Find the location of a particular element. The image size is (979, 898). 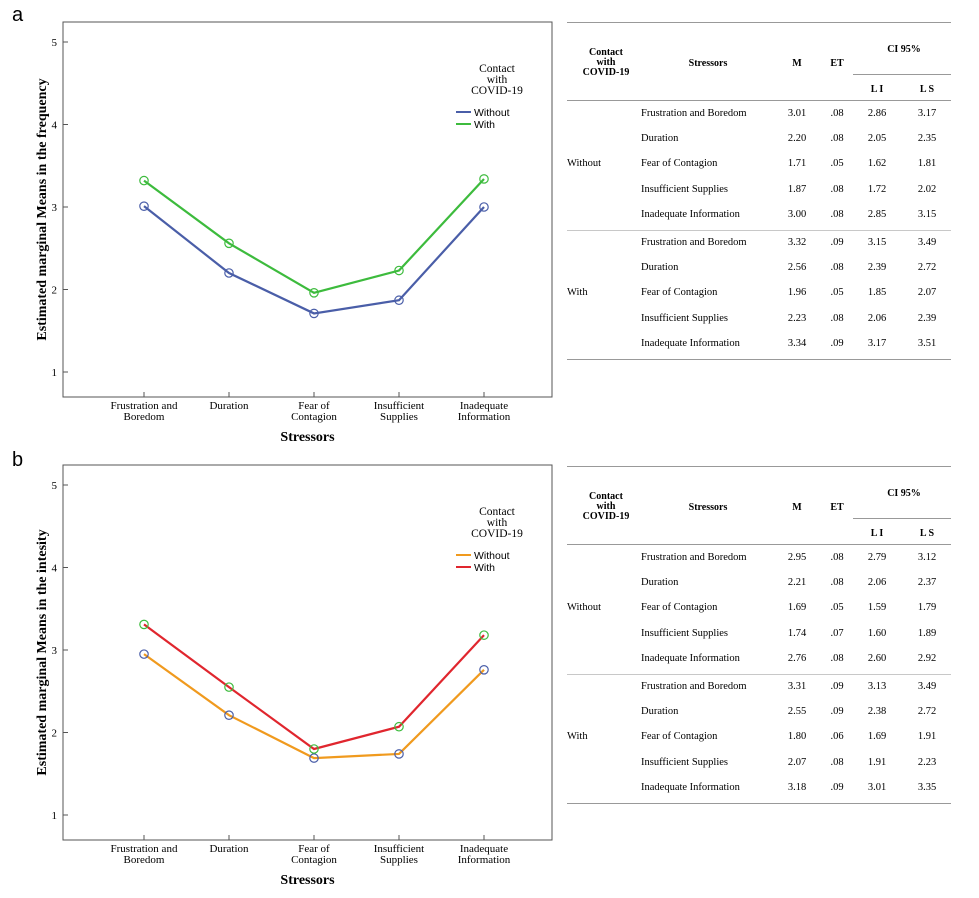

cell-m: 1.80 is located at coordinates (797, 737).